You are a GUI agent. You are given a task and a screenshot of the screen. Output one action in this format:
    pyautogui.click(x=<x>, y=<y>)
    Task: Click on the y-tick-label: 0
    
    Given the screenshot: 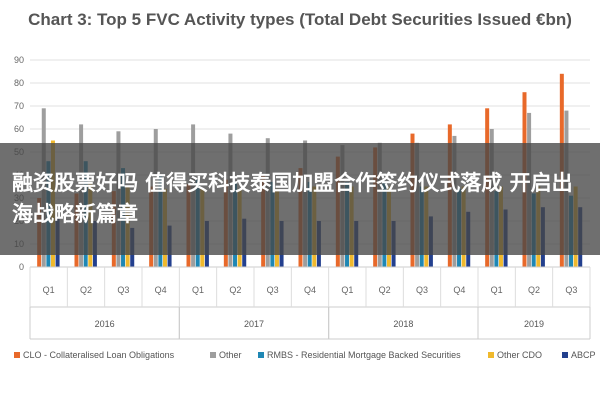 What is the action you would take?
    pyautogui.click(x=21, y=267)
    